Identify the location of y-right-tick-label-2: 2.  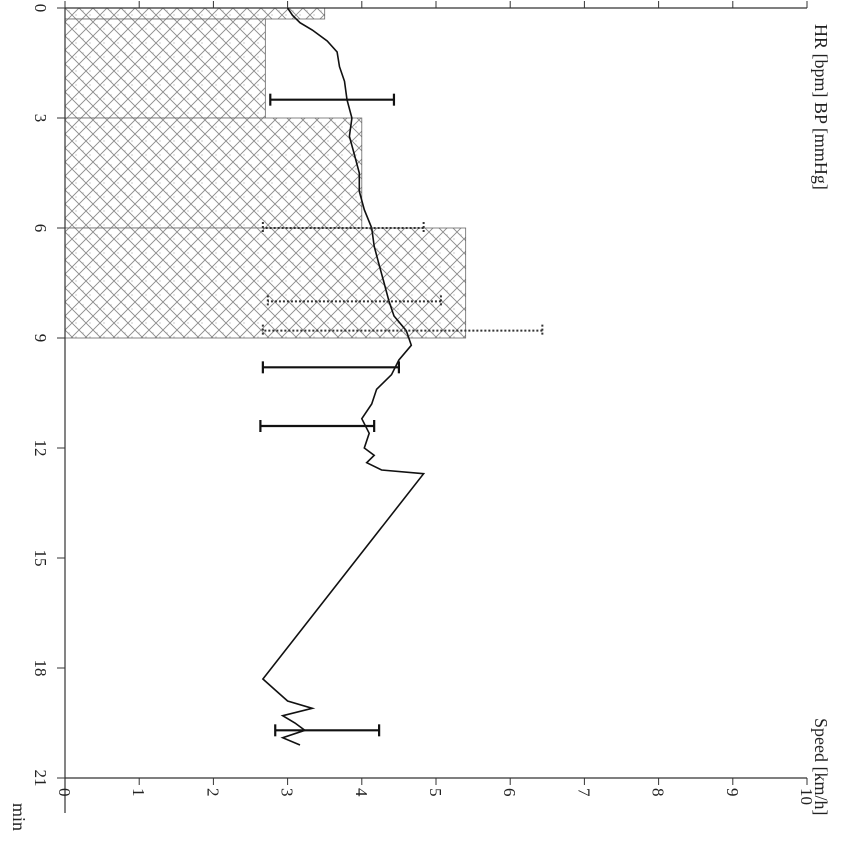
(212, 792).